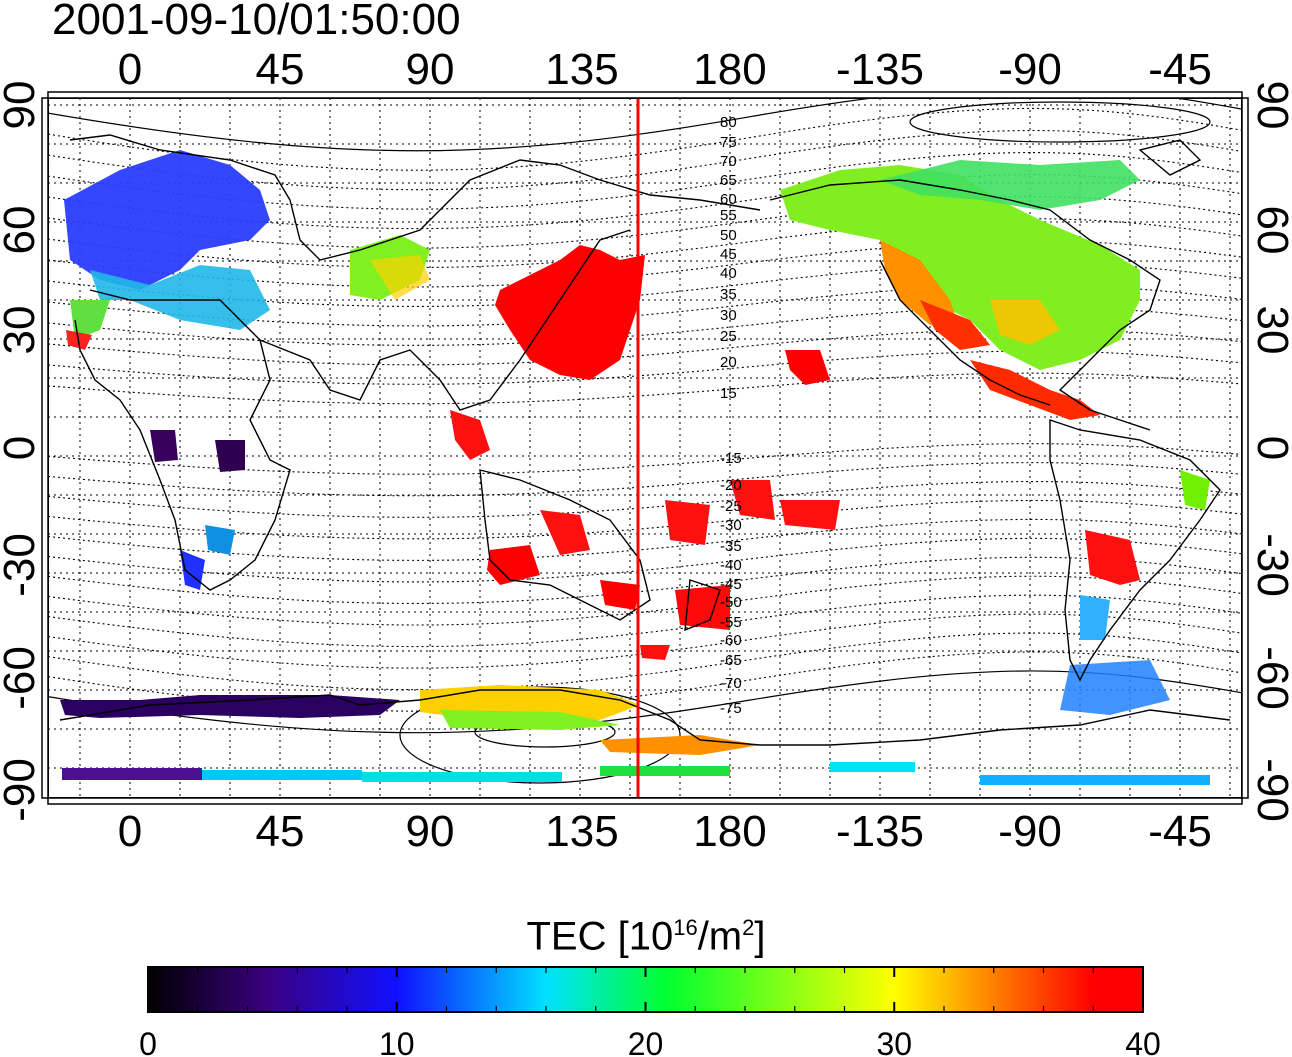  What do you see at coordinates (760, 936) in the screenshot?
I see `colorbar-title-suffix: ]` at bounding box center [760, 936].